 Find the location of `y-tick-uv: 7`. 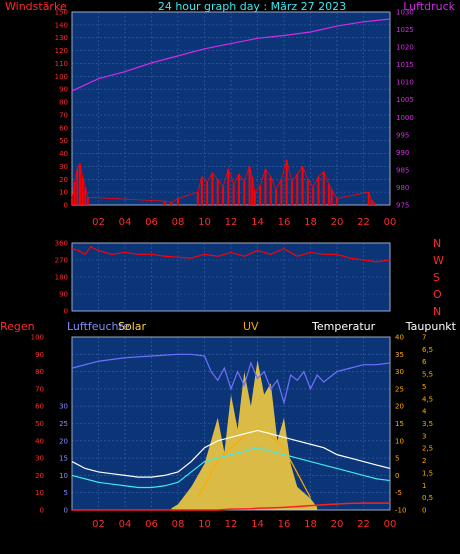

y-tick-uv: 7 is located at coordinates (424, 338).